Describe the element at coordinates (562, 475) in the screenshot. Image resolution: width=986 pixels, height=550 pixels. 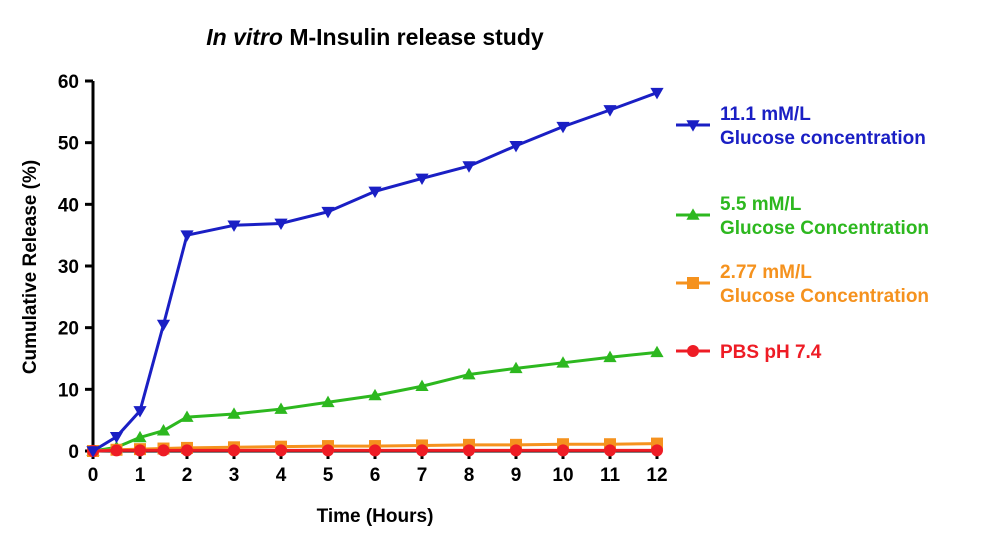
I see `x-tick-label: 10` at that location.